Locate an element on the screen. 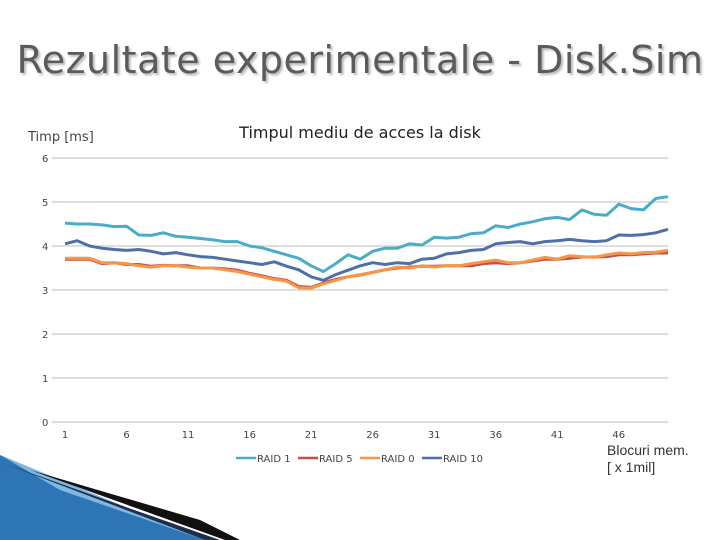 The height and width of the screenshot is (540, 720). x-tick-label: 36 is located at coordinates (495, 435).